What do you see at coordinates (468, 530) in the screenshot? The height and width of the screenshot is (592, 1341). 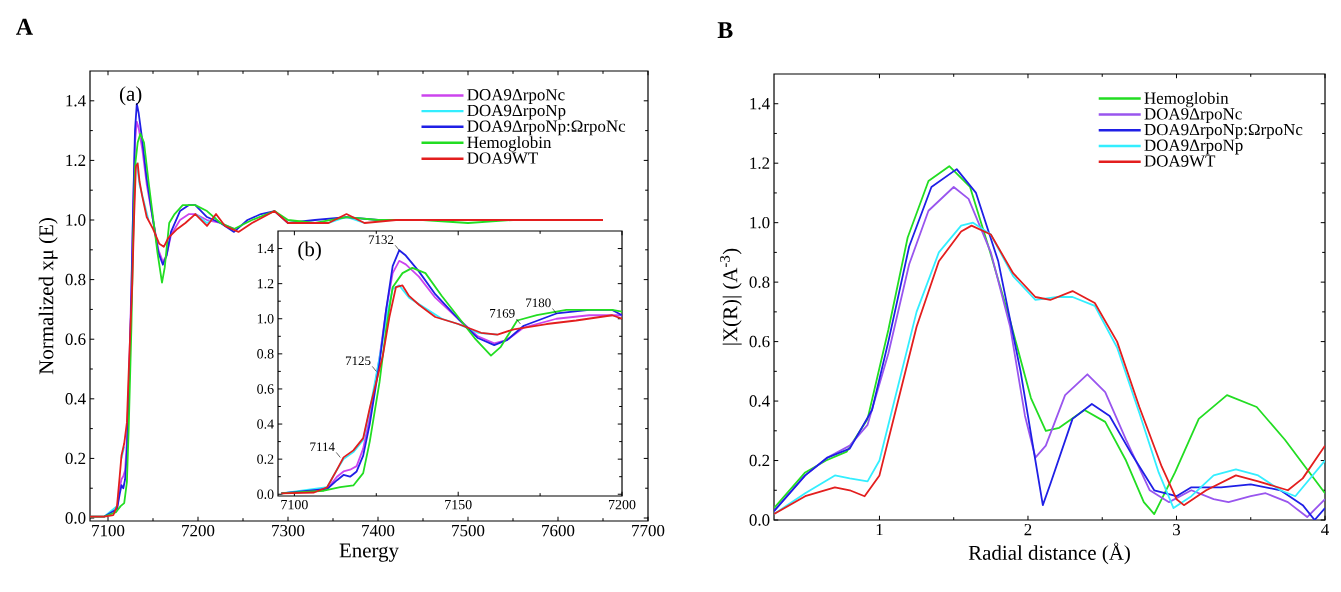 I see `x-tick-label: 7500` at bounding box center [468, 530].